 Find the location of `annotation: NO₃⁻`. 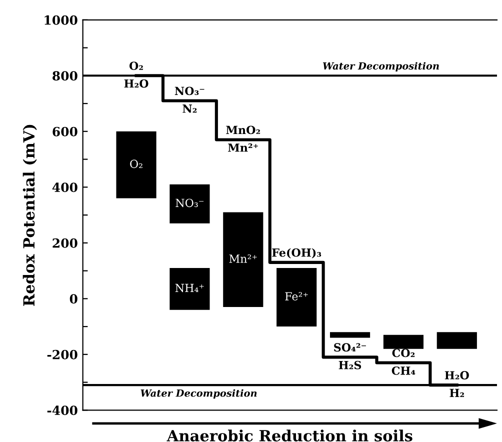

annotation: NO₃⁻ is located at coordinates (189, 91).